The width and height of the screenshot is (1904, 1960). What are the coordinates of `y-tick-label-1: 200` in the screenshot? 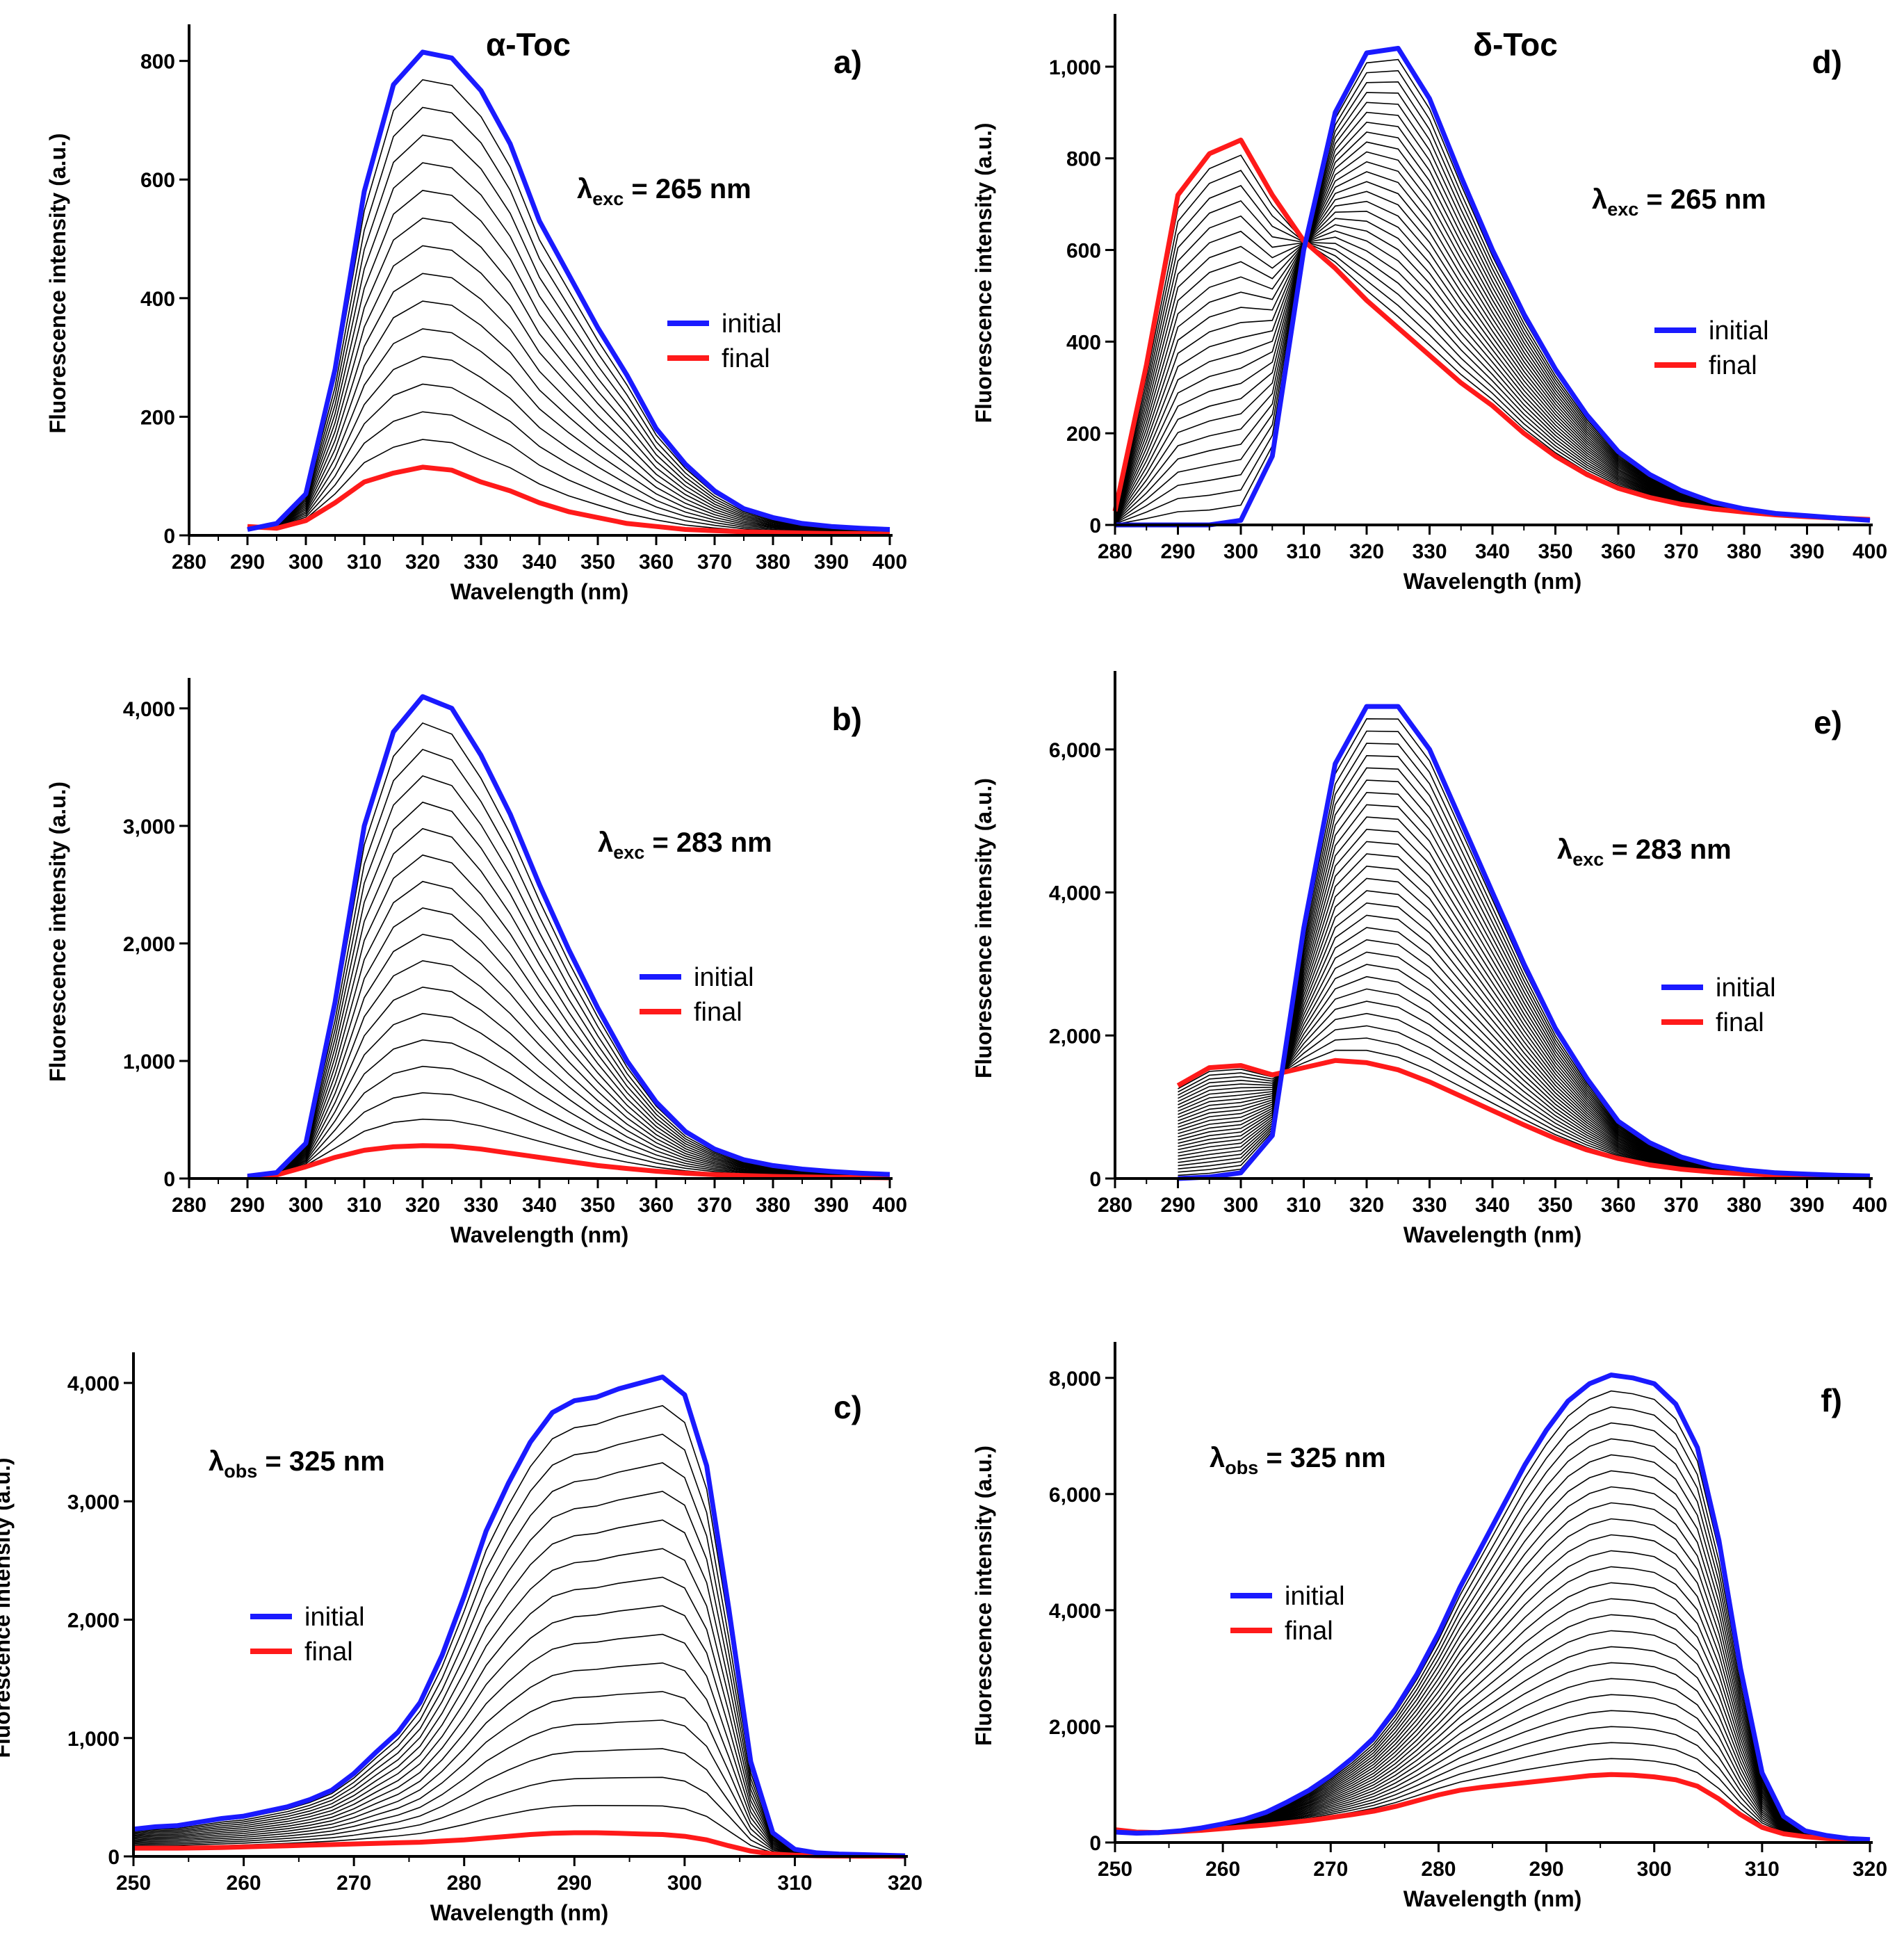 It's located at (157, 418).